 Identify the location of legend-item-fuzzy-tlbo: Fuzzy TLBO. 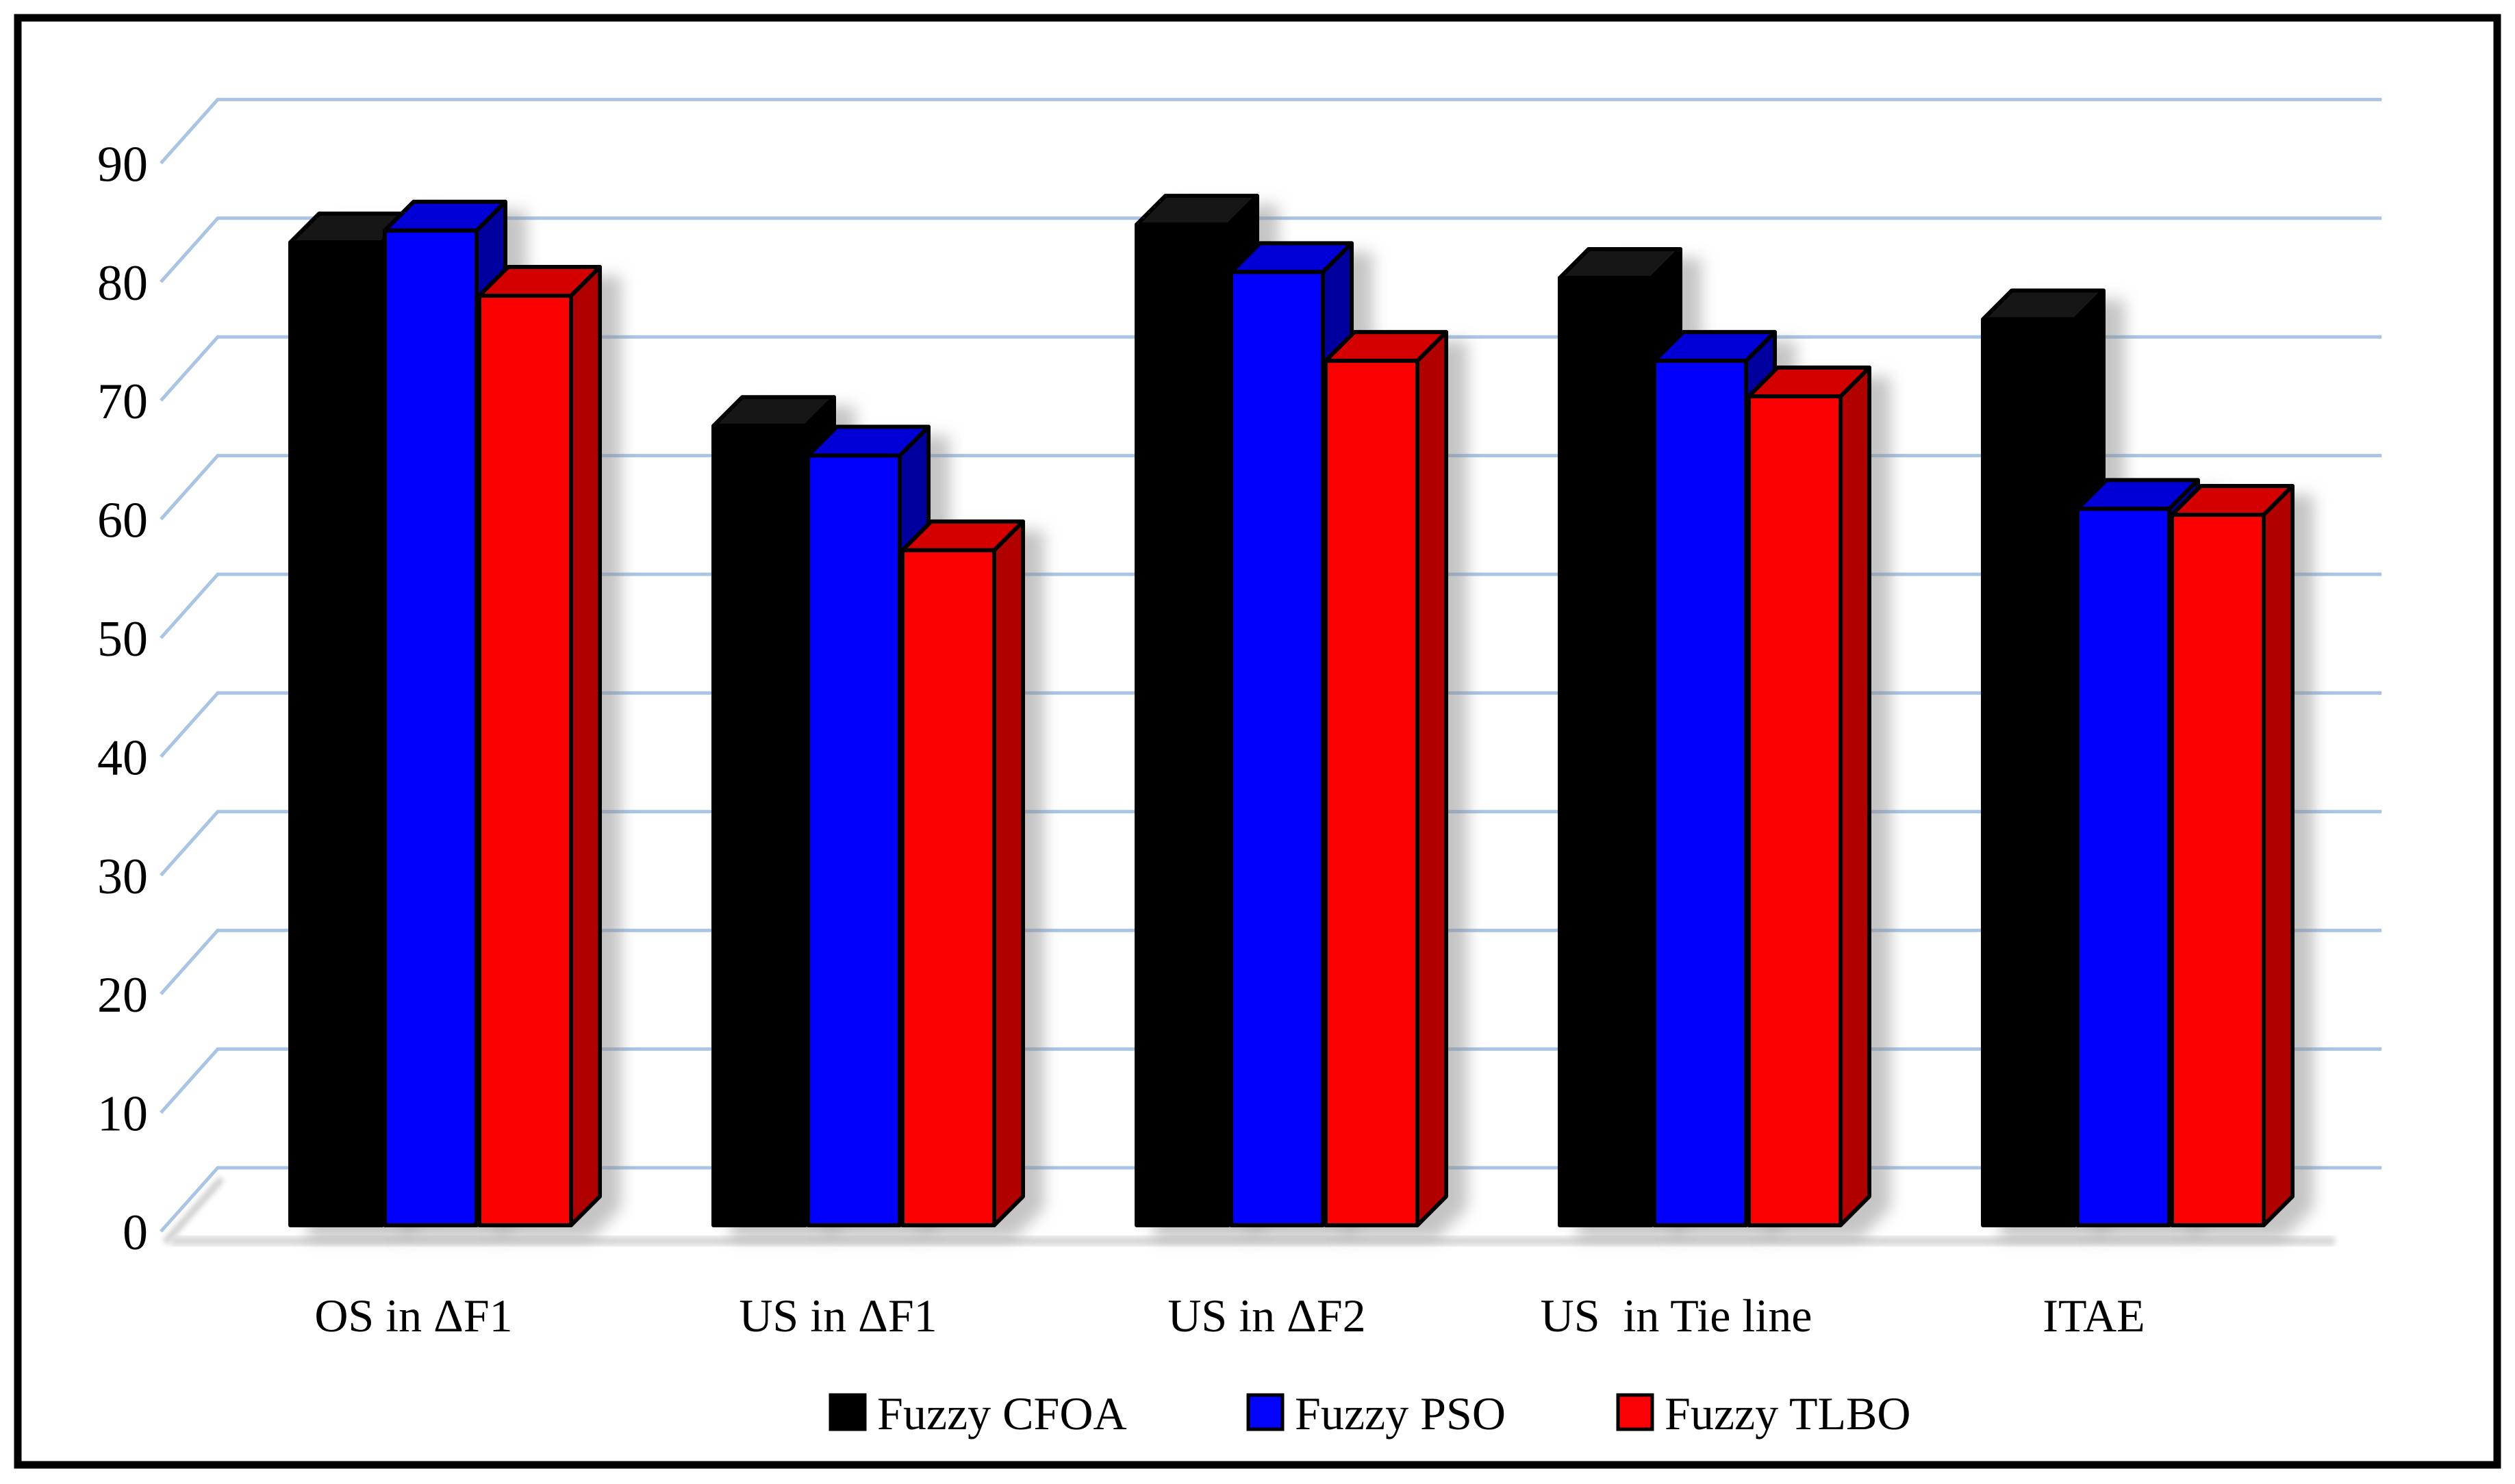
(1764, 1413).